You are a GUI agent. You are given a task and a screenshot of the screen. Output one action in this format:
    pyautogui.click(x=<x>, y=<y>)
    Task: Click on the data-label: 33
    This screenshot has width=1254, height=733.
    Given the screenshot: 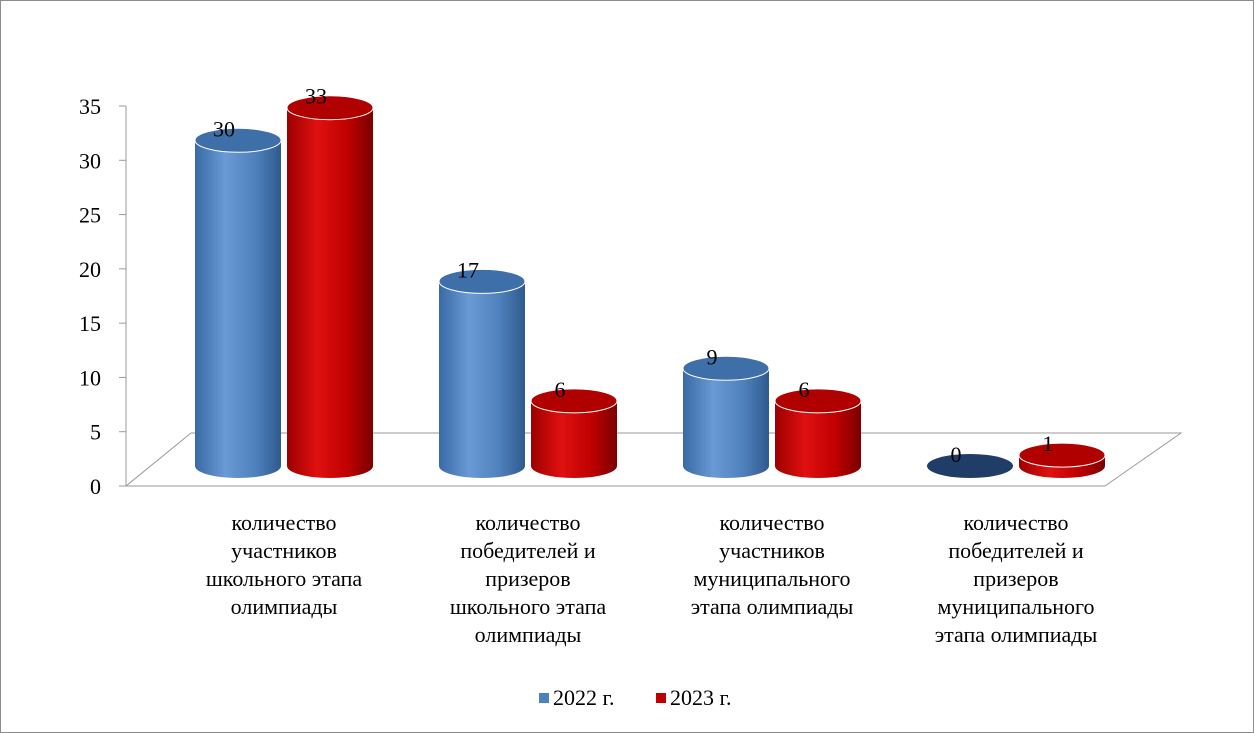 What is the action you would take?
    pyautogui.click(x=316, y=96)
    